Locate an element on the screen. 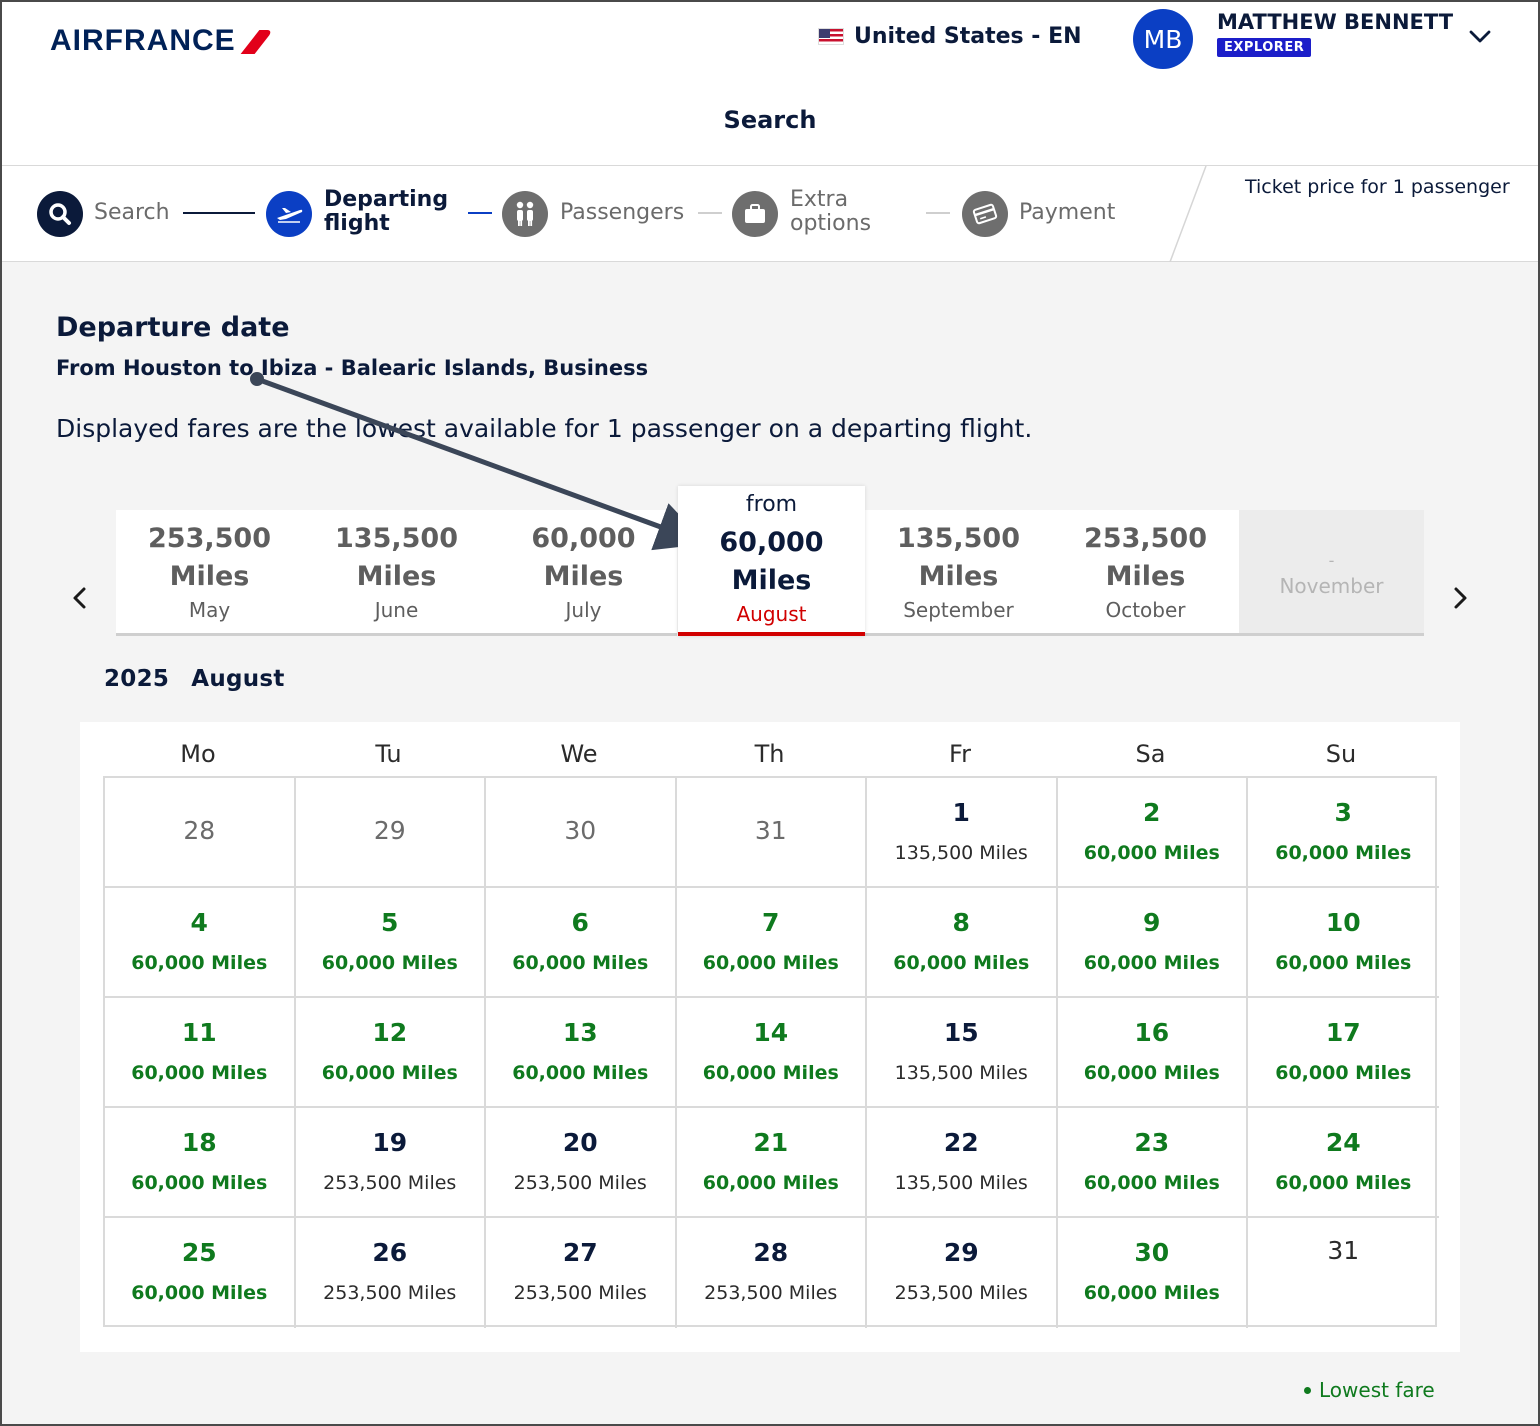 The width and height of the screenshot is (1540, 1426). day-number: 9 is located at coordinates (1152, 922).